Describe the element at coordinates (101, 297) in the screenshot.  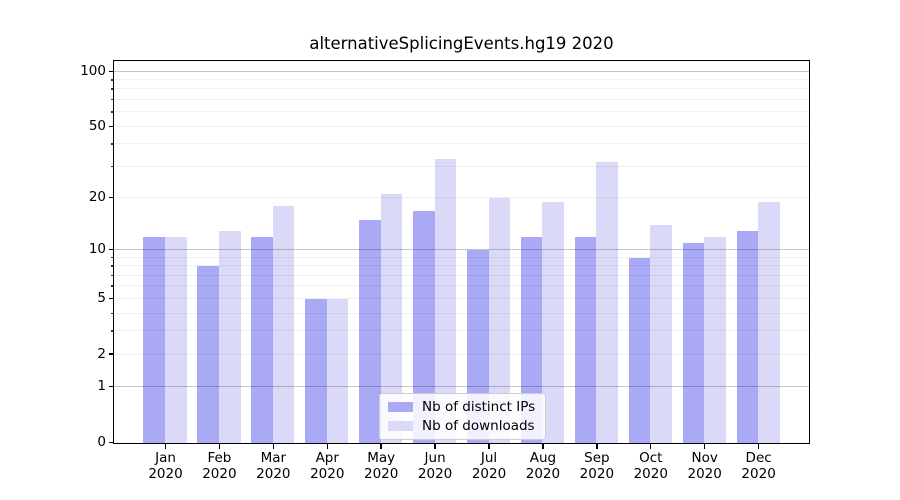
I see `y-tick-label: 5` at that location.